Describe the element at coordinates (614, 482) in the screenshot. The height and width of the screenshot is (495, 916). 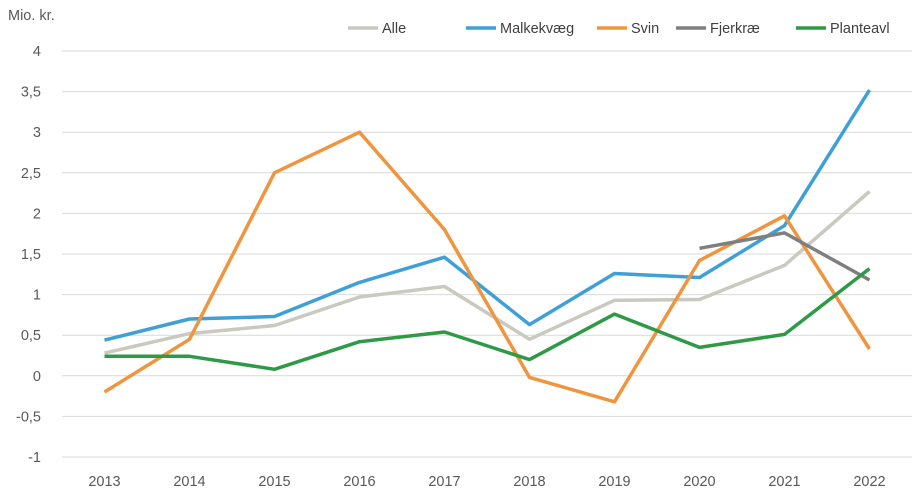
I see `x-tick-label: 2019` at that location.